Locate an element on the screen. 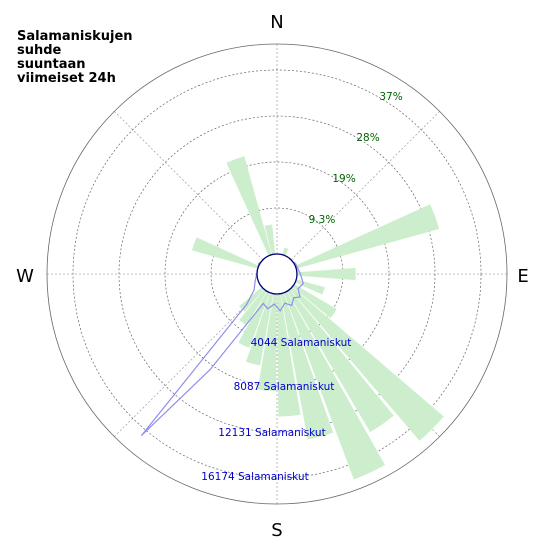 Image resolution: width=550 pixels, height=555 pixels. compass-south: S is located at coordinates (276, 530).